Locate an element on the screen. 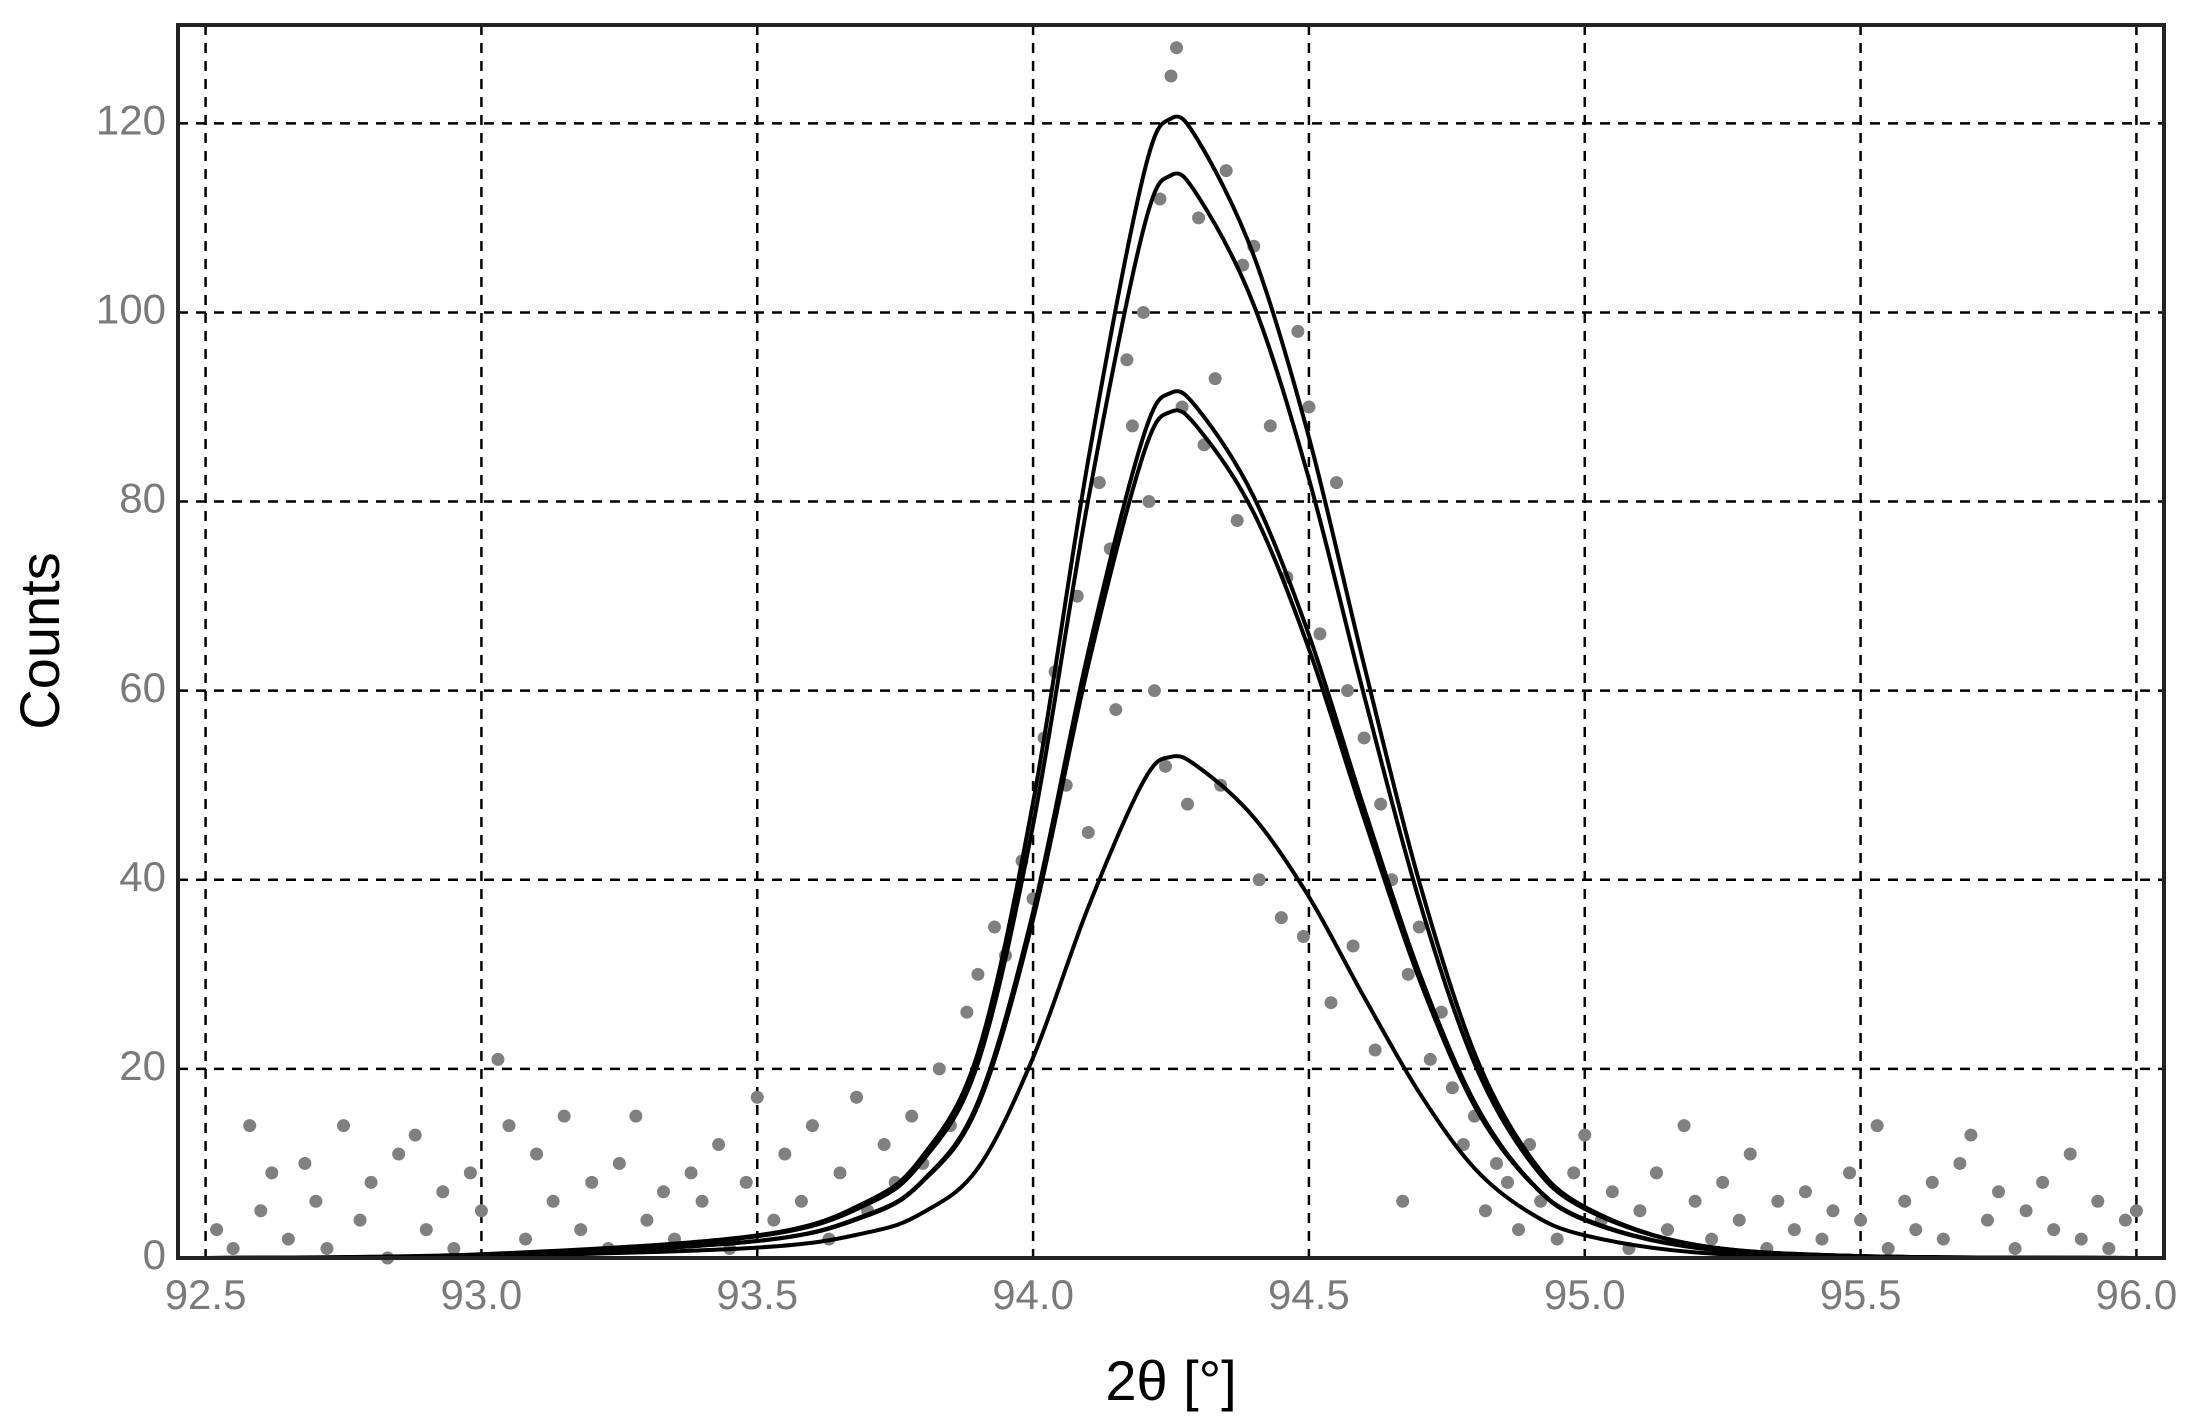  y-axis-label: Counts is located at coordinates (39, 640).